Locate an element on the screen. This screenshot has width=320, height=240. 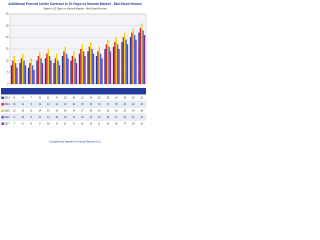
y-tick-label: 25 is located at coordinates (7, 25).